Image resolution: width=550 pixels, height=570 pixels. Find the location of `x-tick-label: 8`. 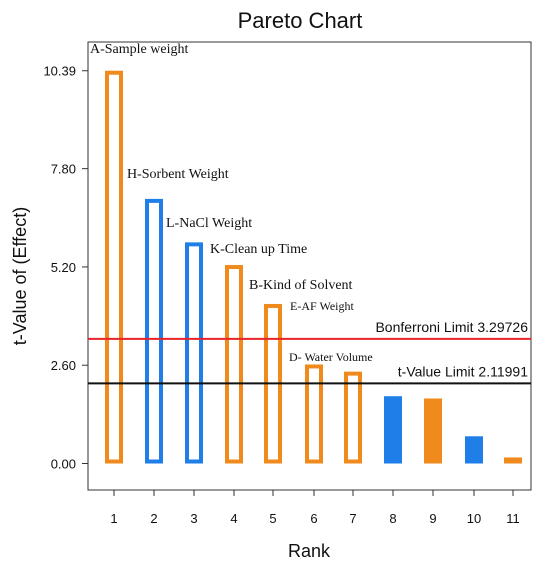

x-tick-label: 8 is located at coordinates (392, 518).